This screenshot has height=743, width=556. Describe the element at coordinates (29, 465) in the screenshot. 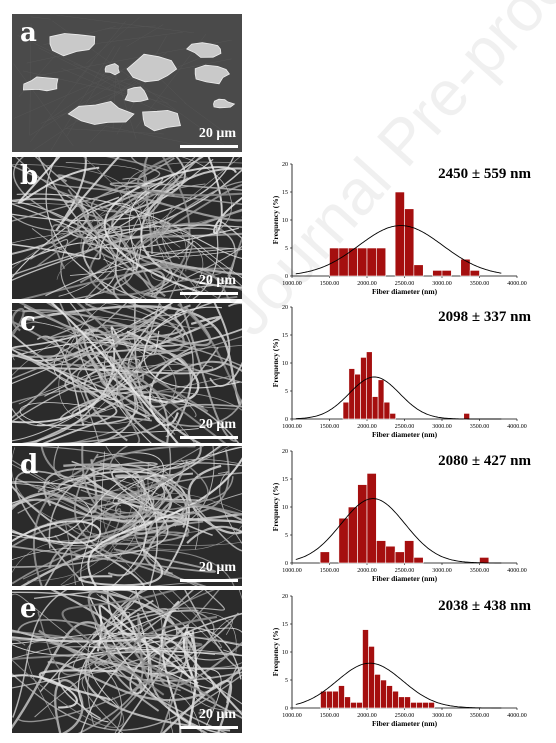

I see `panel-letter-d: d` at that location.